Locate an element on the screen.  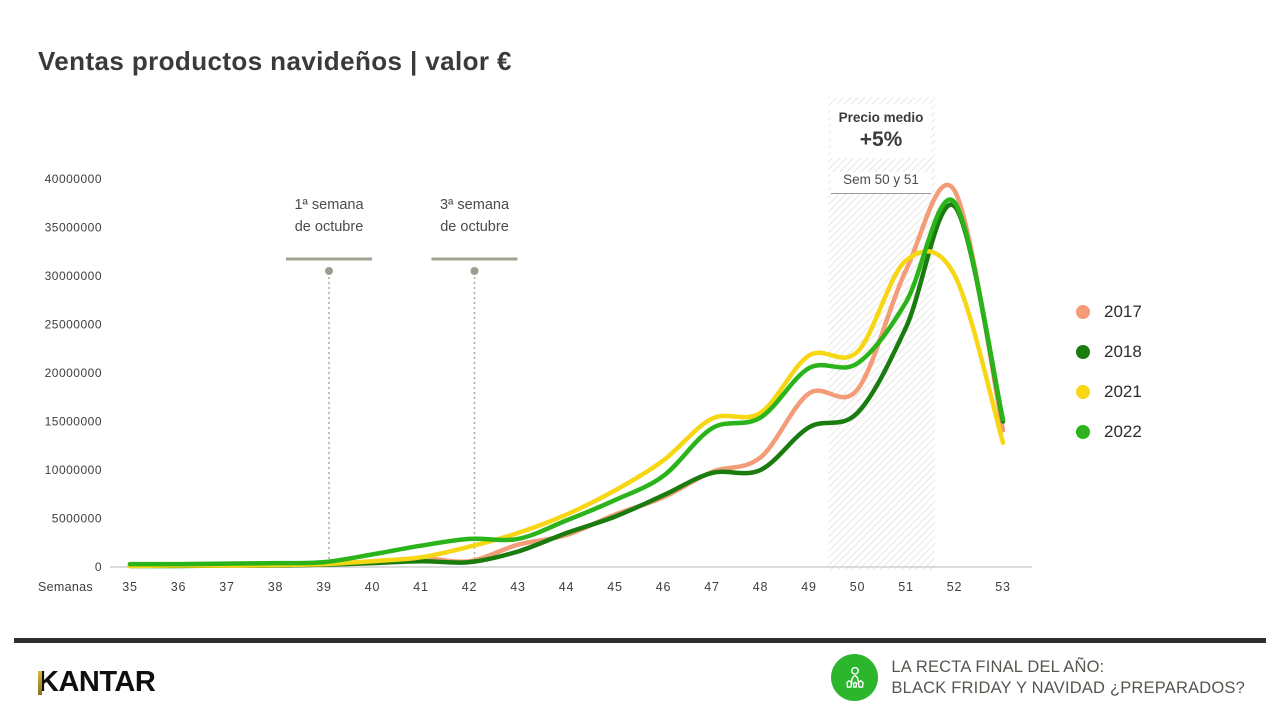
price-callout: Precio medio +5% is located at coordinates (881, 131).